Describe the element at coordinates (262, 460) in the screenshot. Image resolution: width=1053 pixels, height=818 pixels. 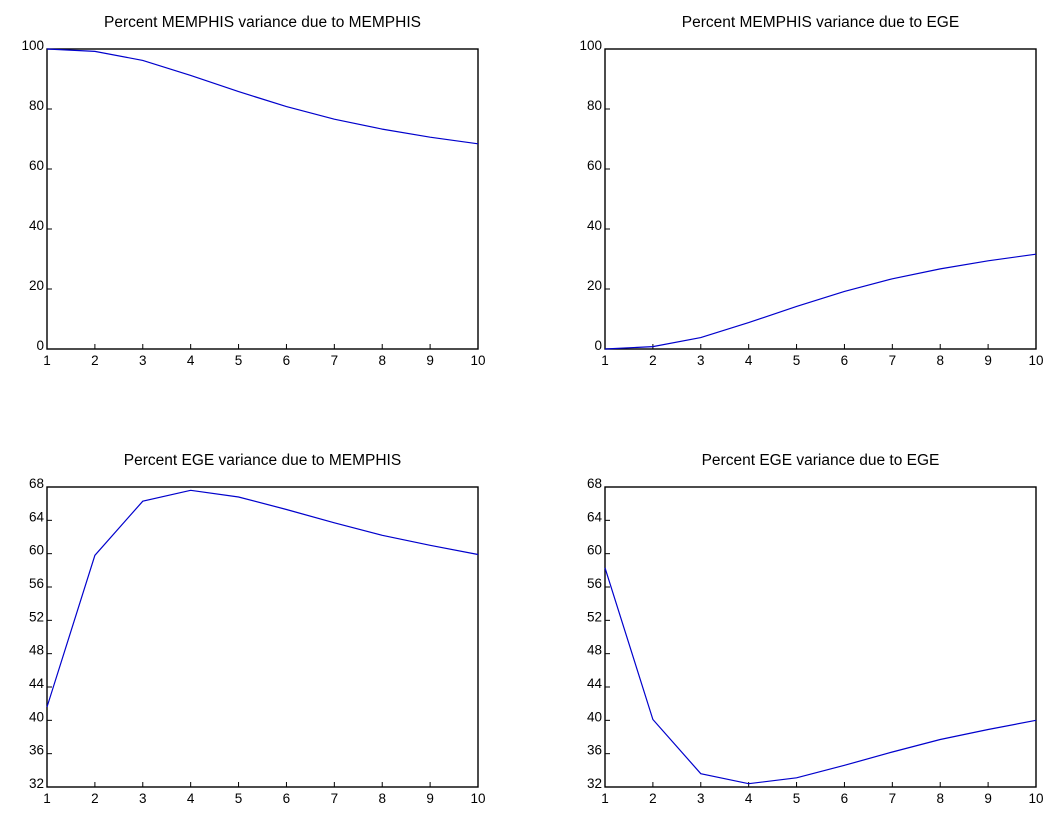
I see `chart-title: Percent EGE variance due to MEMPHIS` at that location.